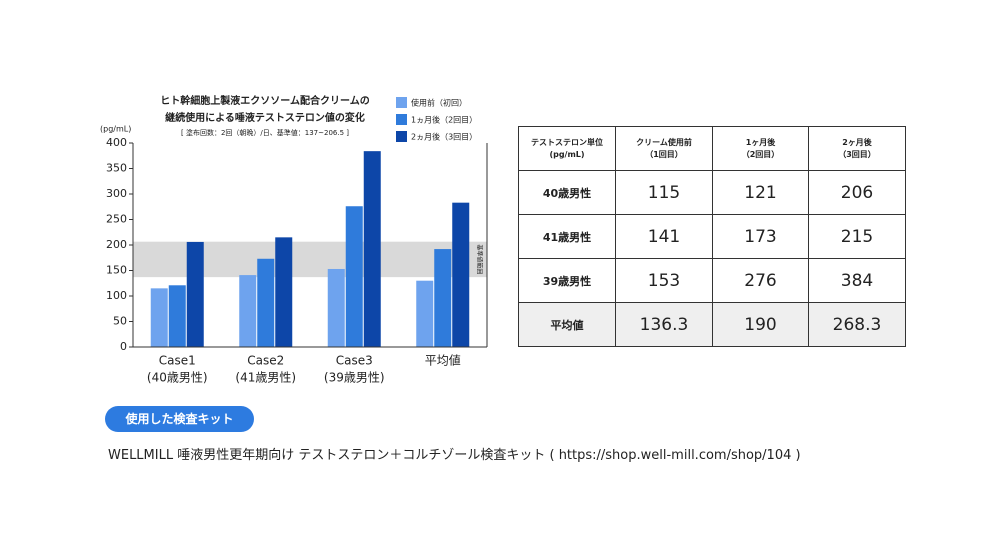  Describe the element at coordinates (567, 142) in the screenshot. I see `header-line: テストステロン単位` at that location.